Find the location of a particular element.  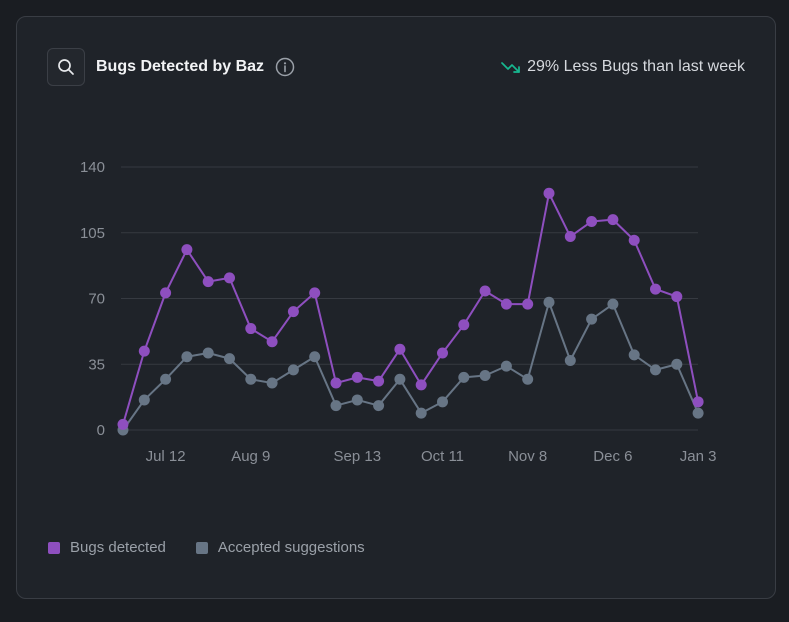

info-icon is located at coordinates (285, 67).